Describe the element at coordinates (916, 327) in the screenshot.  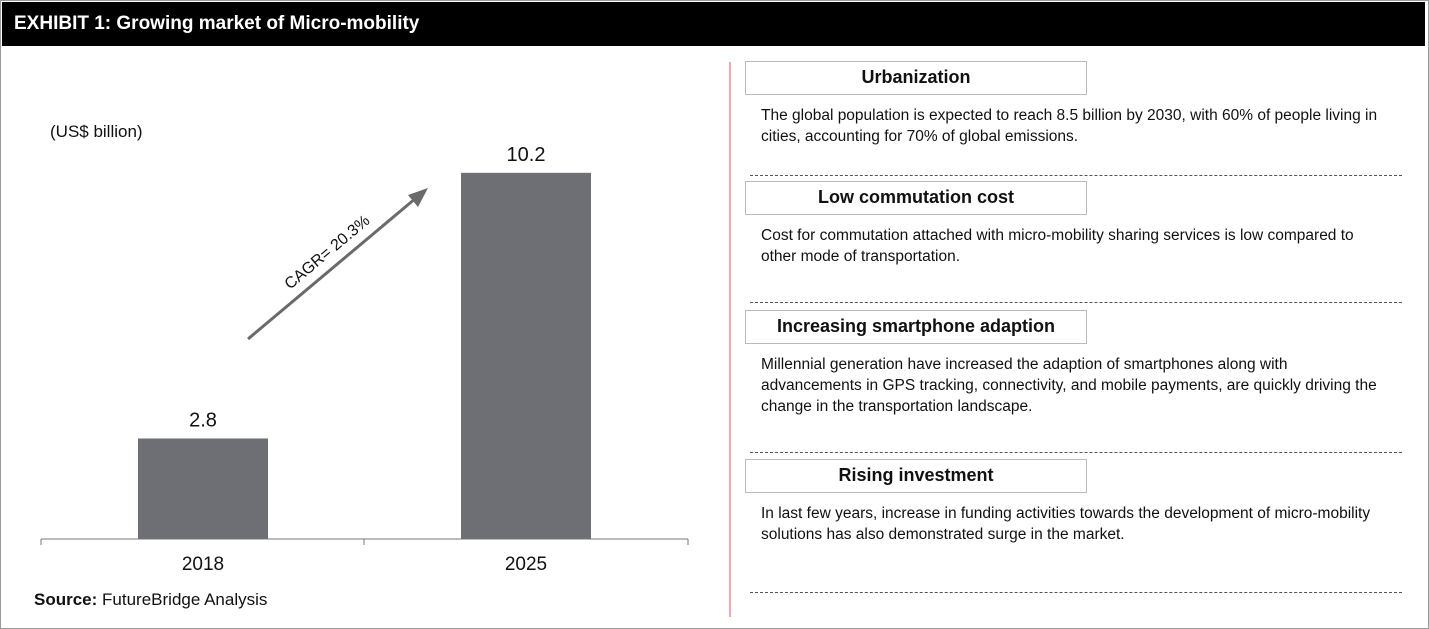
I see `factor-title-smartphone-adaption: Increasing smartphone adaption` at that location.